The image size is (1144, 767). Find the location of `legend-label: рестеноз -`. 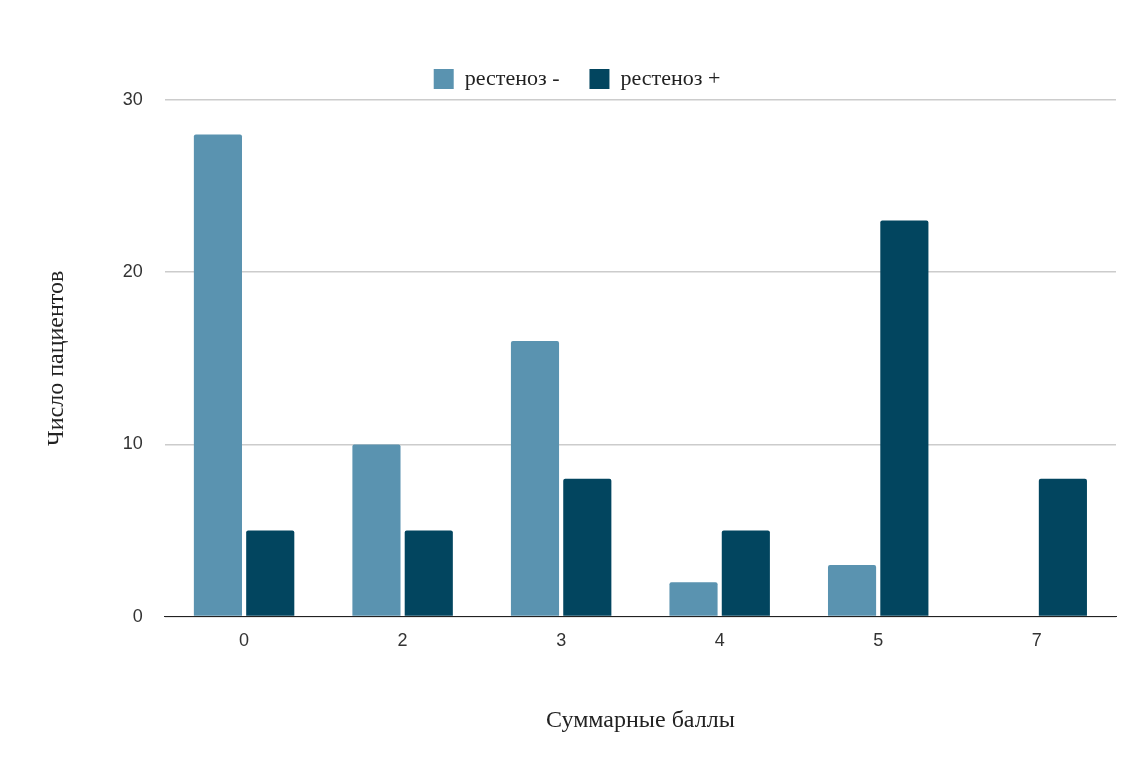

legend-label: рестеноз - is located at coordinates (512, 77).